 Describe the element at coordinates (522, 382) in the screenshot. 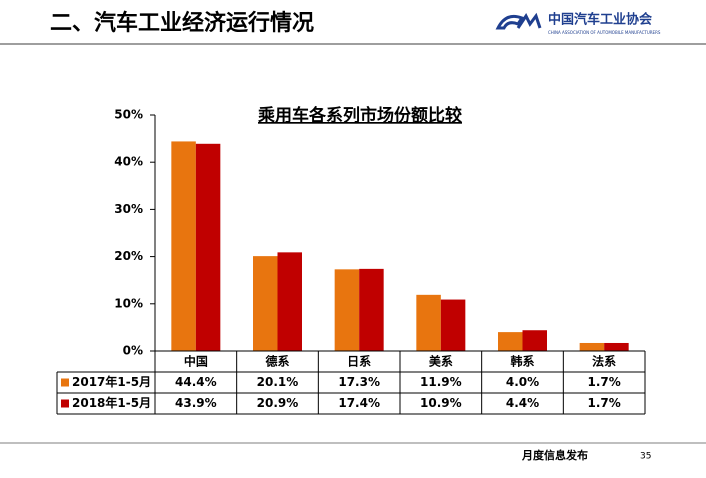

I see `table-value: 4.0%` at that location.